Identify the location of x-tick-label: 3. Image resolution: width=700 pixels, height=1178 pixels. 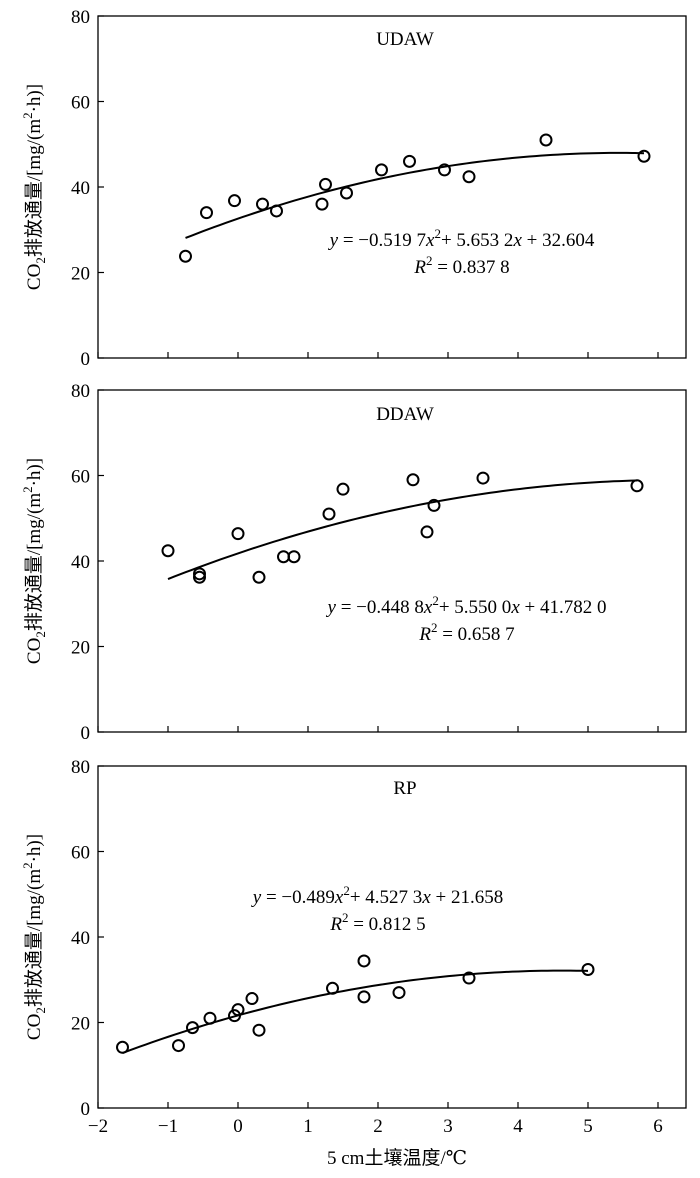
(448, 1126).